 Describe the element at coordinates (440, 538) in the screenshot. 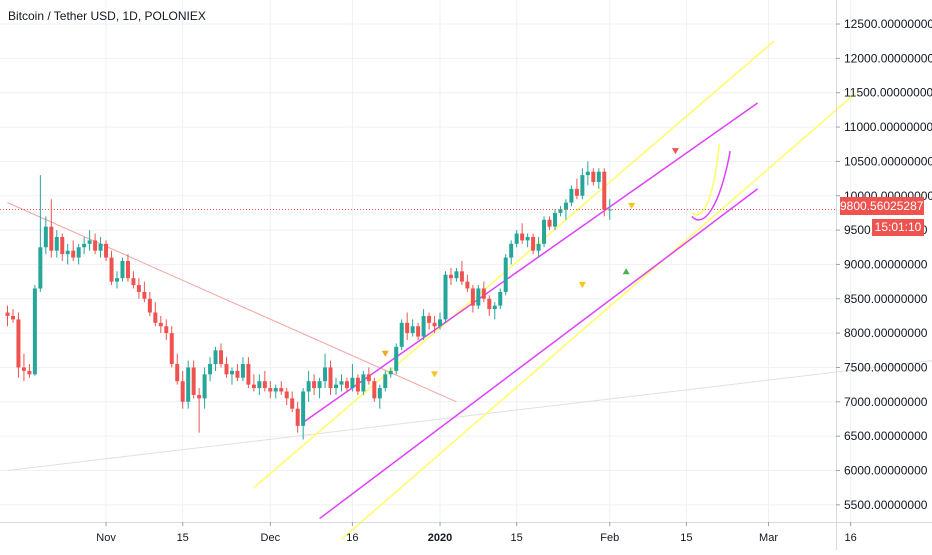

I see `time-tick-label: 2020` at that location.